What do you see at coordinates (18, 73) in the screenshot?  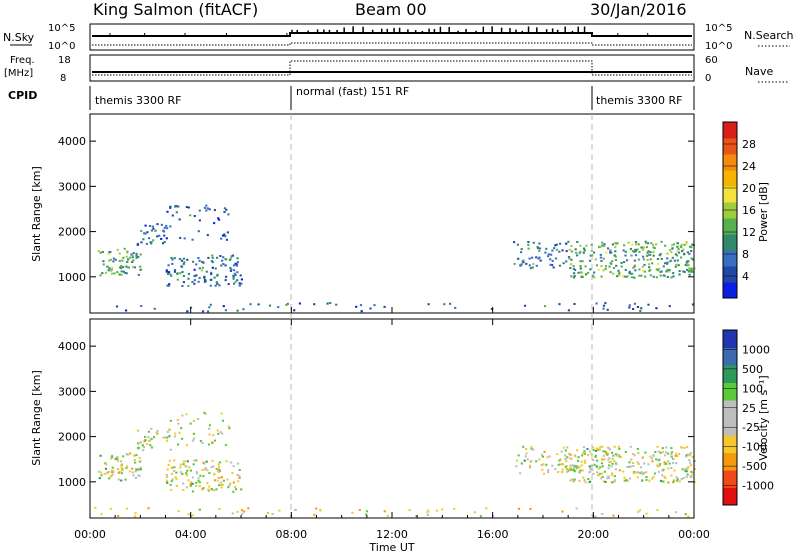 I see `freq-unit: [MHz]` at bounding box center [18, 73].